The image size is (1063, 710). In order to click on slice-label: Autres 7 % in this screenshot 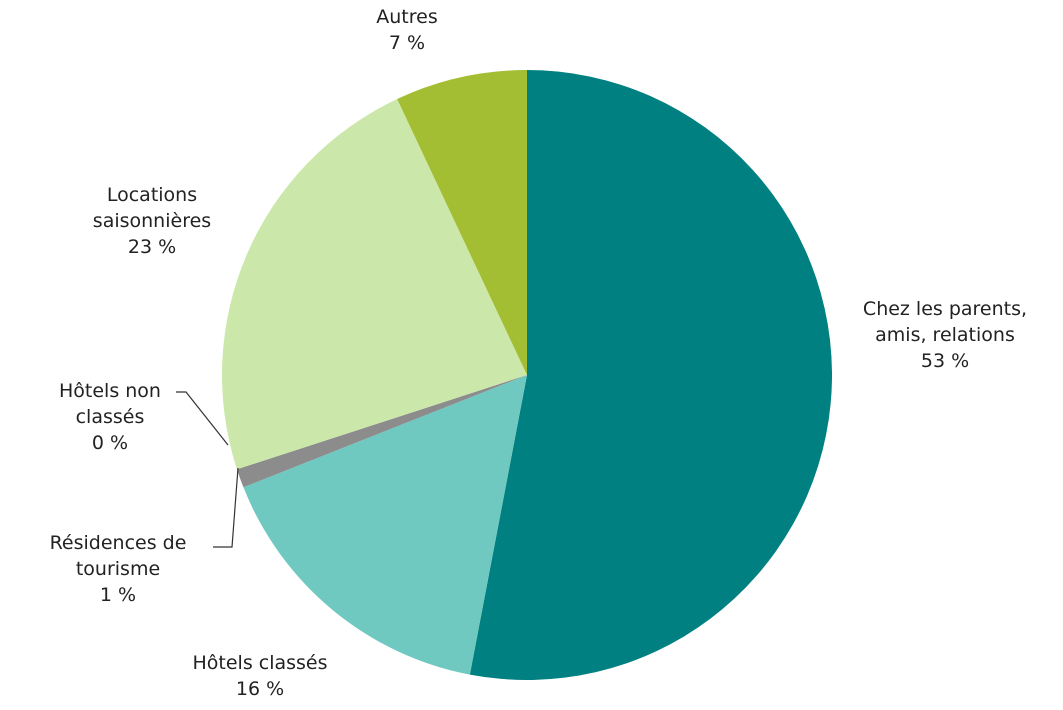, I will do `click(407, 30)`.